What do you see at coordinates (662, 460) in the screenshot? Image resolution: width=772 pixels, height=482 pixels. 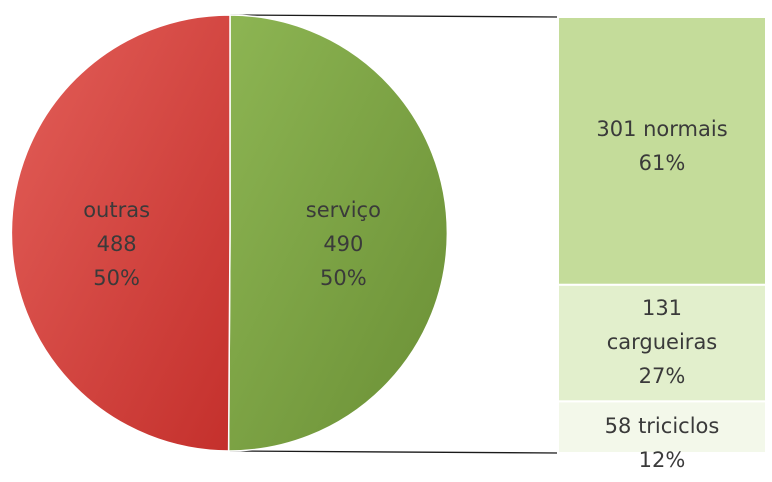 I see `bar-label-percent: 12%` at bounding box center [662, 460].